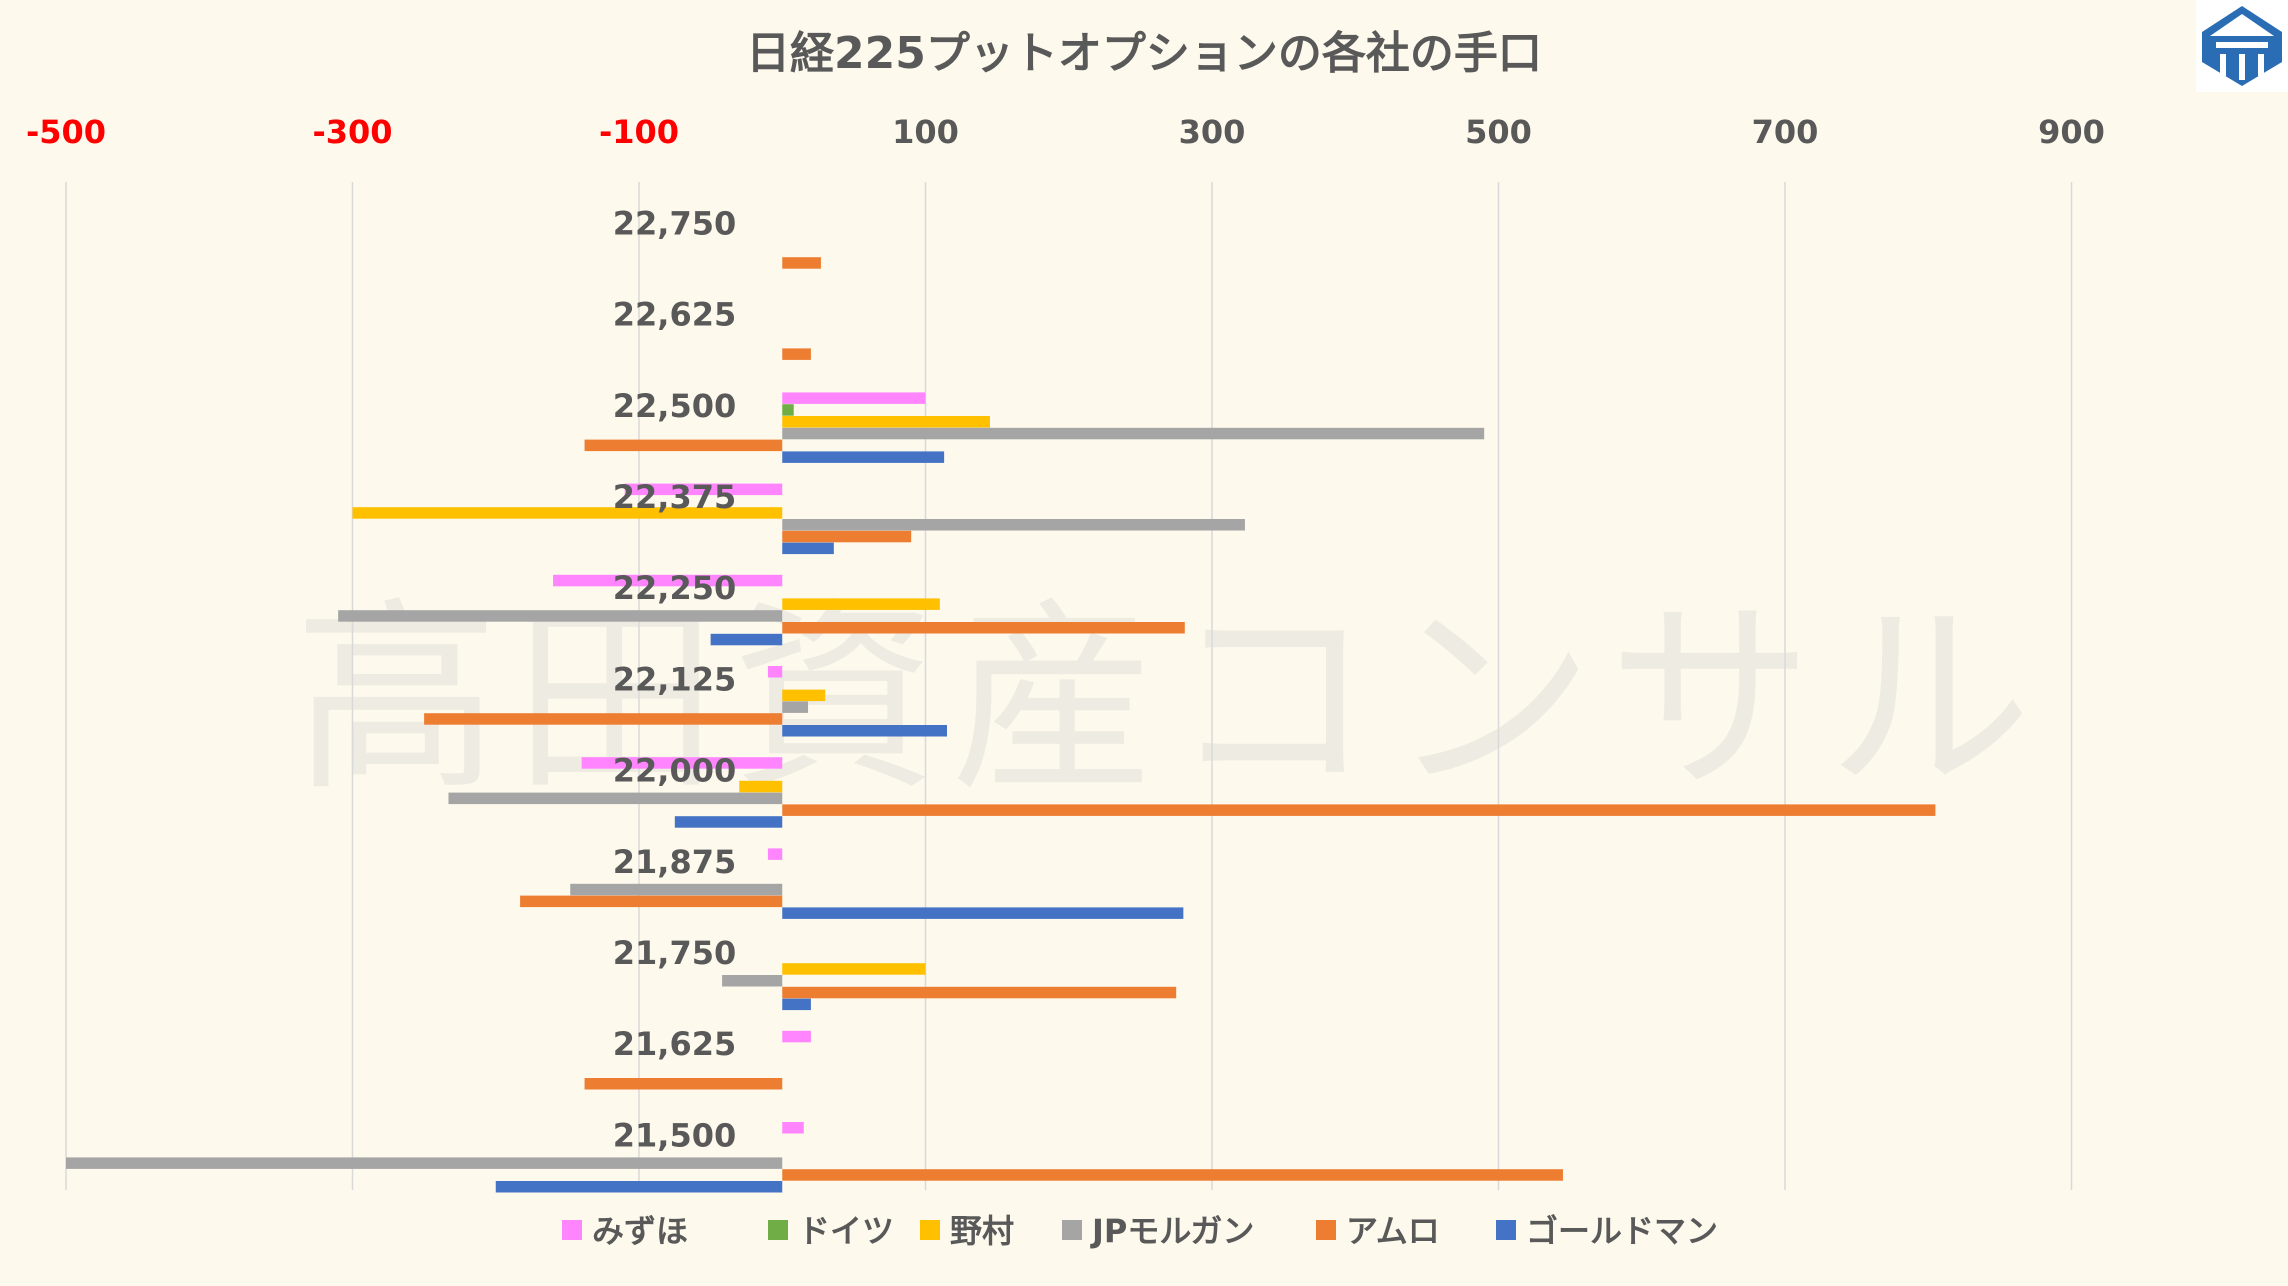 The height and width of the screenshot is (1286, 2288). What do you see at coordinates (1393, 1231) in the screenshot?
I see `legend-label: アムロ` at bounding box center [1393, 1231].